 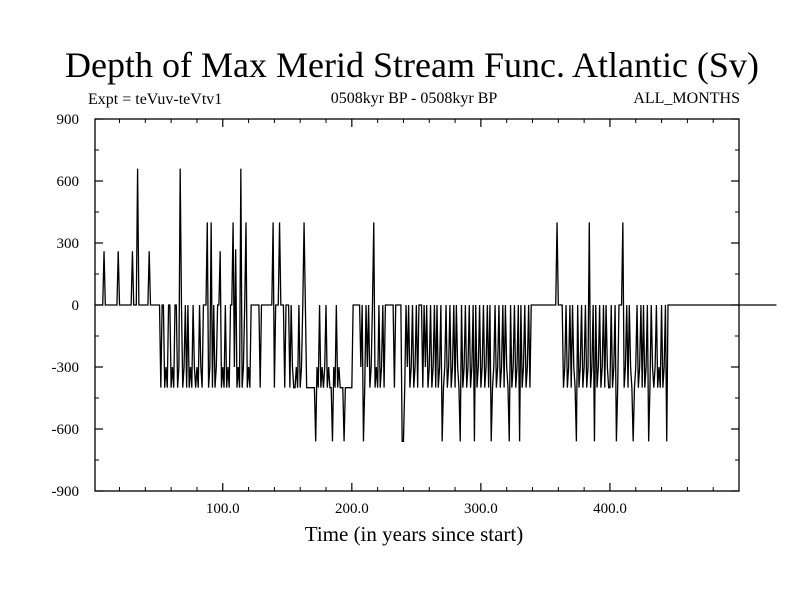 What do you see at coordinates (686, 98) in the screenshot?
I see `months-label: ALL_MONTHS` at bounding box center [686, 98].